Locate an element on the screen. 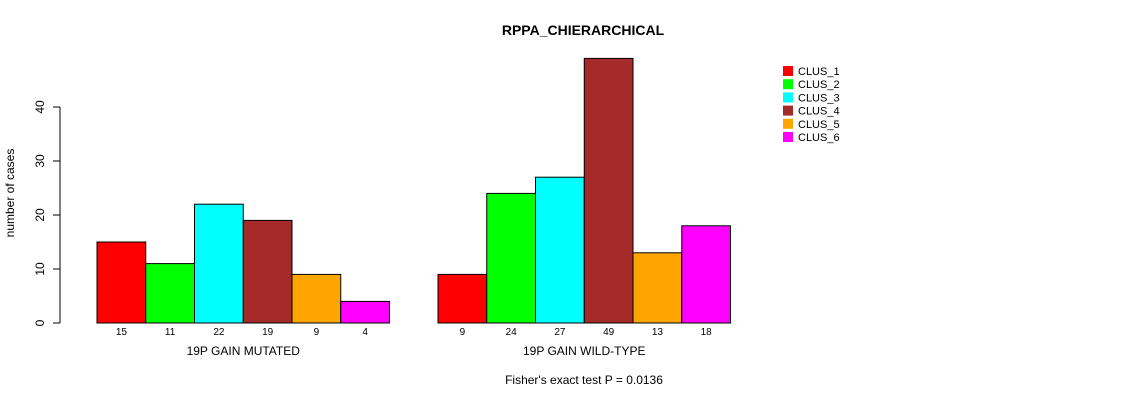  bar-count-label: 24 is located at coordinates (512, 332).